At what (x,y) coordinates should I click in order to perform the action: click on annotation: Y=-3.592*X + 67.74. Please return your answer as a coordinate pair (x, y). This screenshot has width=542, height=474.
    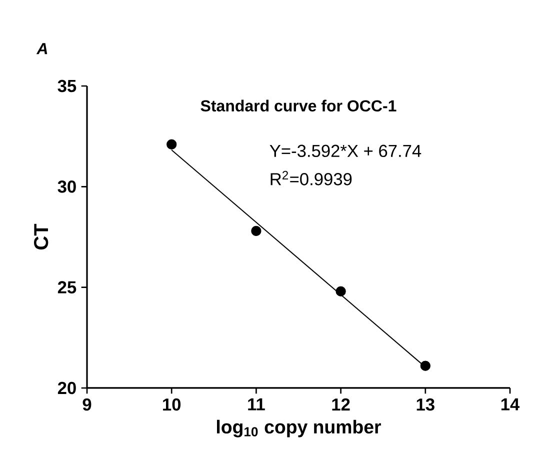
    Looking at the image, I should click on (346, 151).